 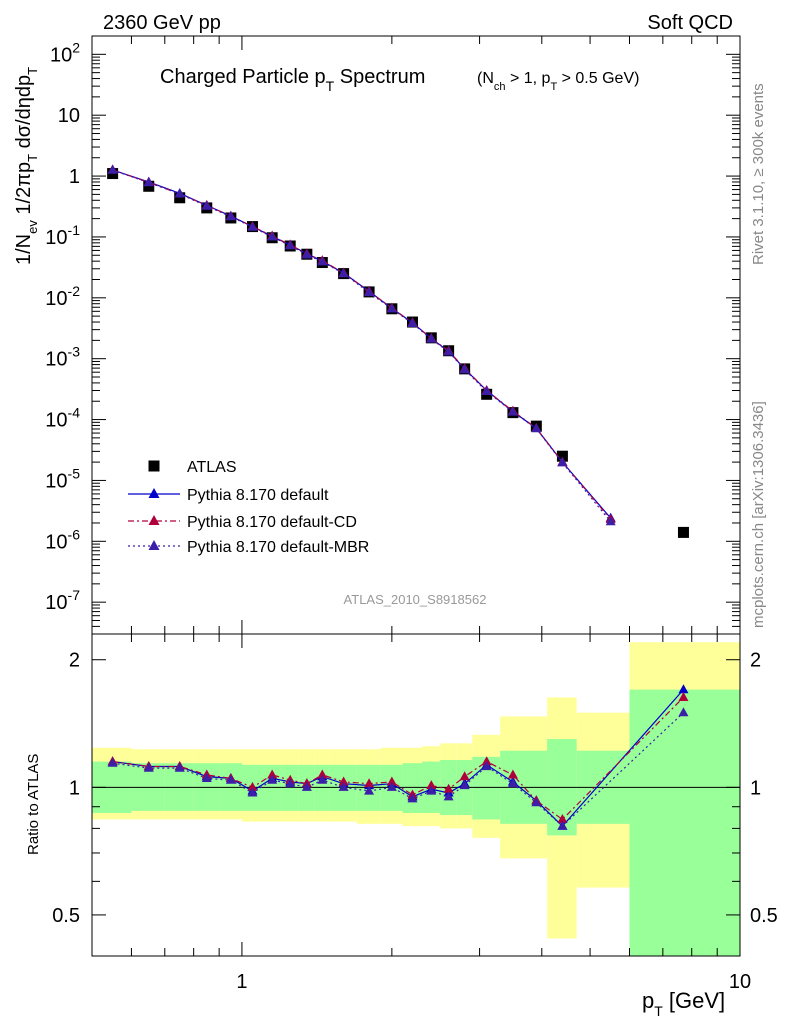 I want to click on x-tick-label: 1, so click(x=241, y=982).